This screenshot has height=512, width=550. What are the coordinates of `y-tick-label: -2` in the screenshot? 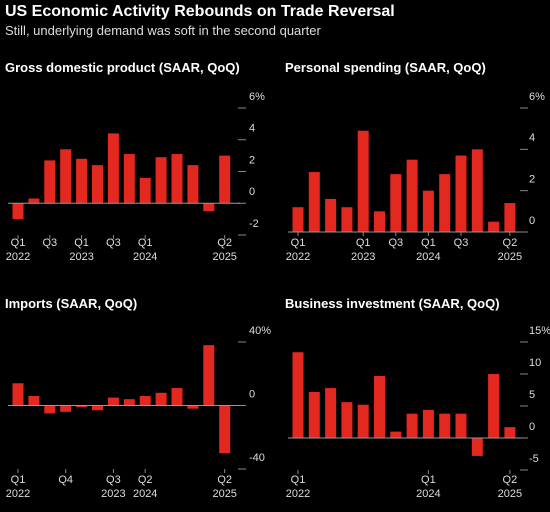 It's located at (254, 224).